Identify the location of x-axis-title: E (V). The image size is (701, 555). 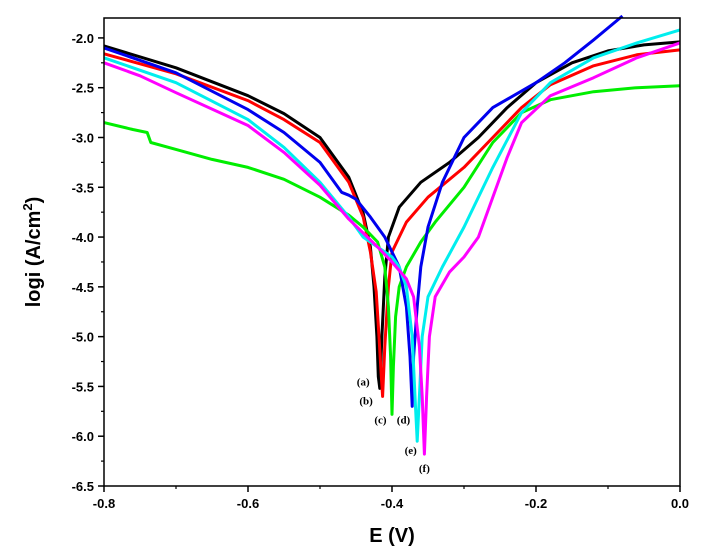
(392, 536).